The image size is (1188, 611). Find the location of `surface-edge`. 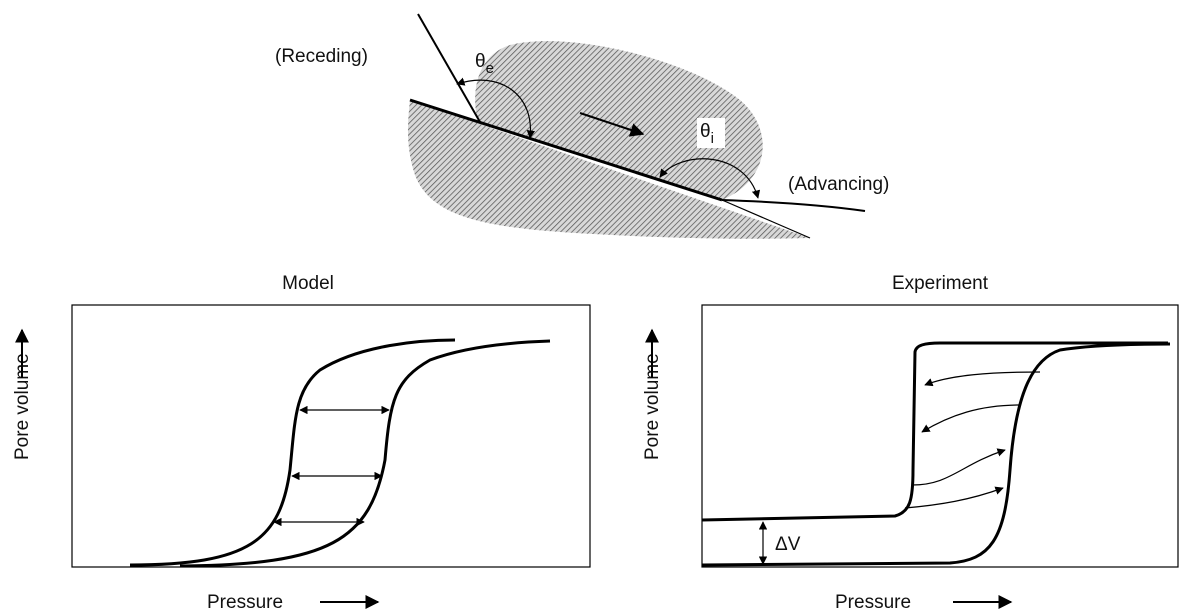

surface-edge is located at coordinates (766, 219).